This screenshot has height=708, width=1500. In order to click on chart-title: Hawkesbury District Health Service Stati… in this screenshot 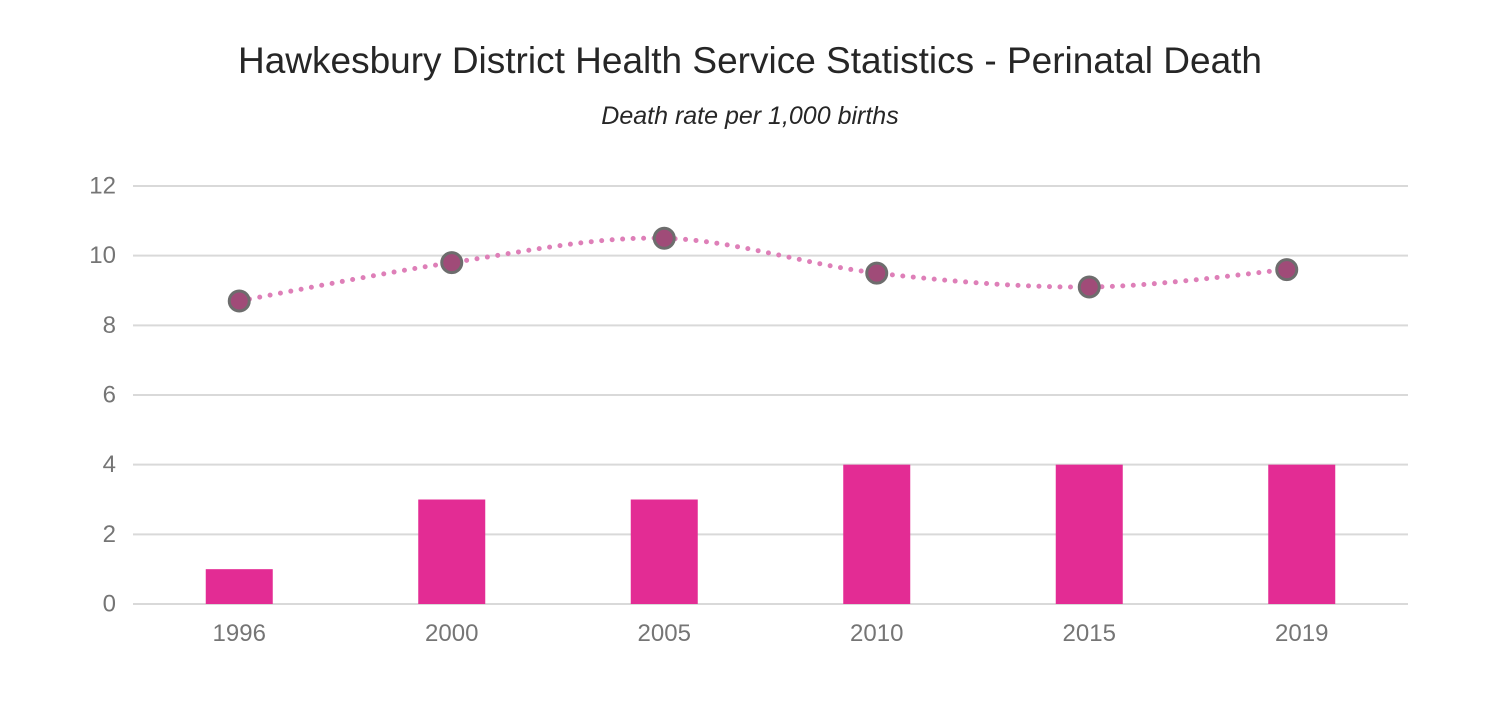, I will do `click(750, 60)`.